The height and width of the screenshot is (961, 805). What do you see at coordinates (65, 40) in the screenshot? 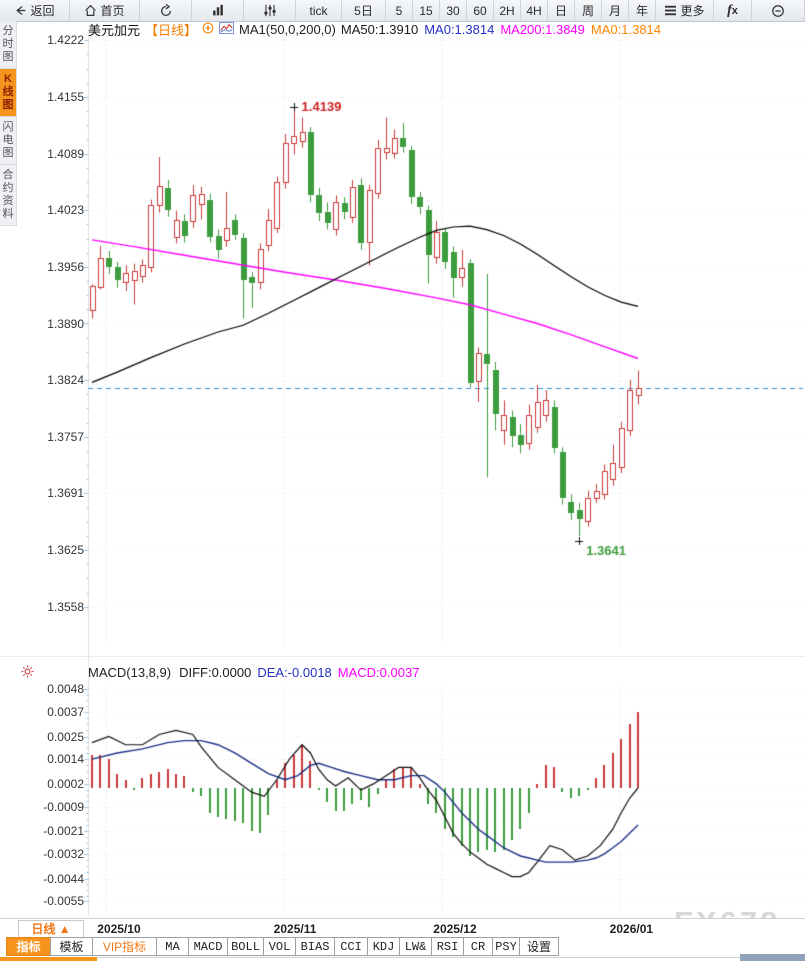
I see `price-axis-tick-label: 1.4222` at bounding box center [65, 40].